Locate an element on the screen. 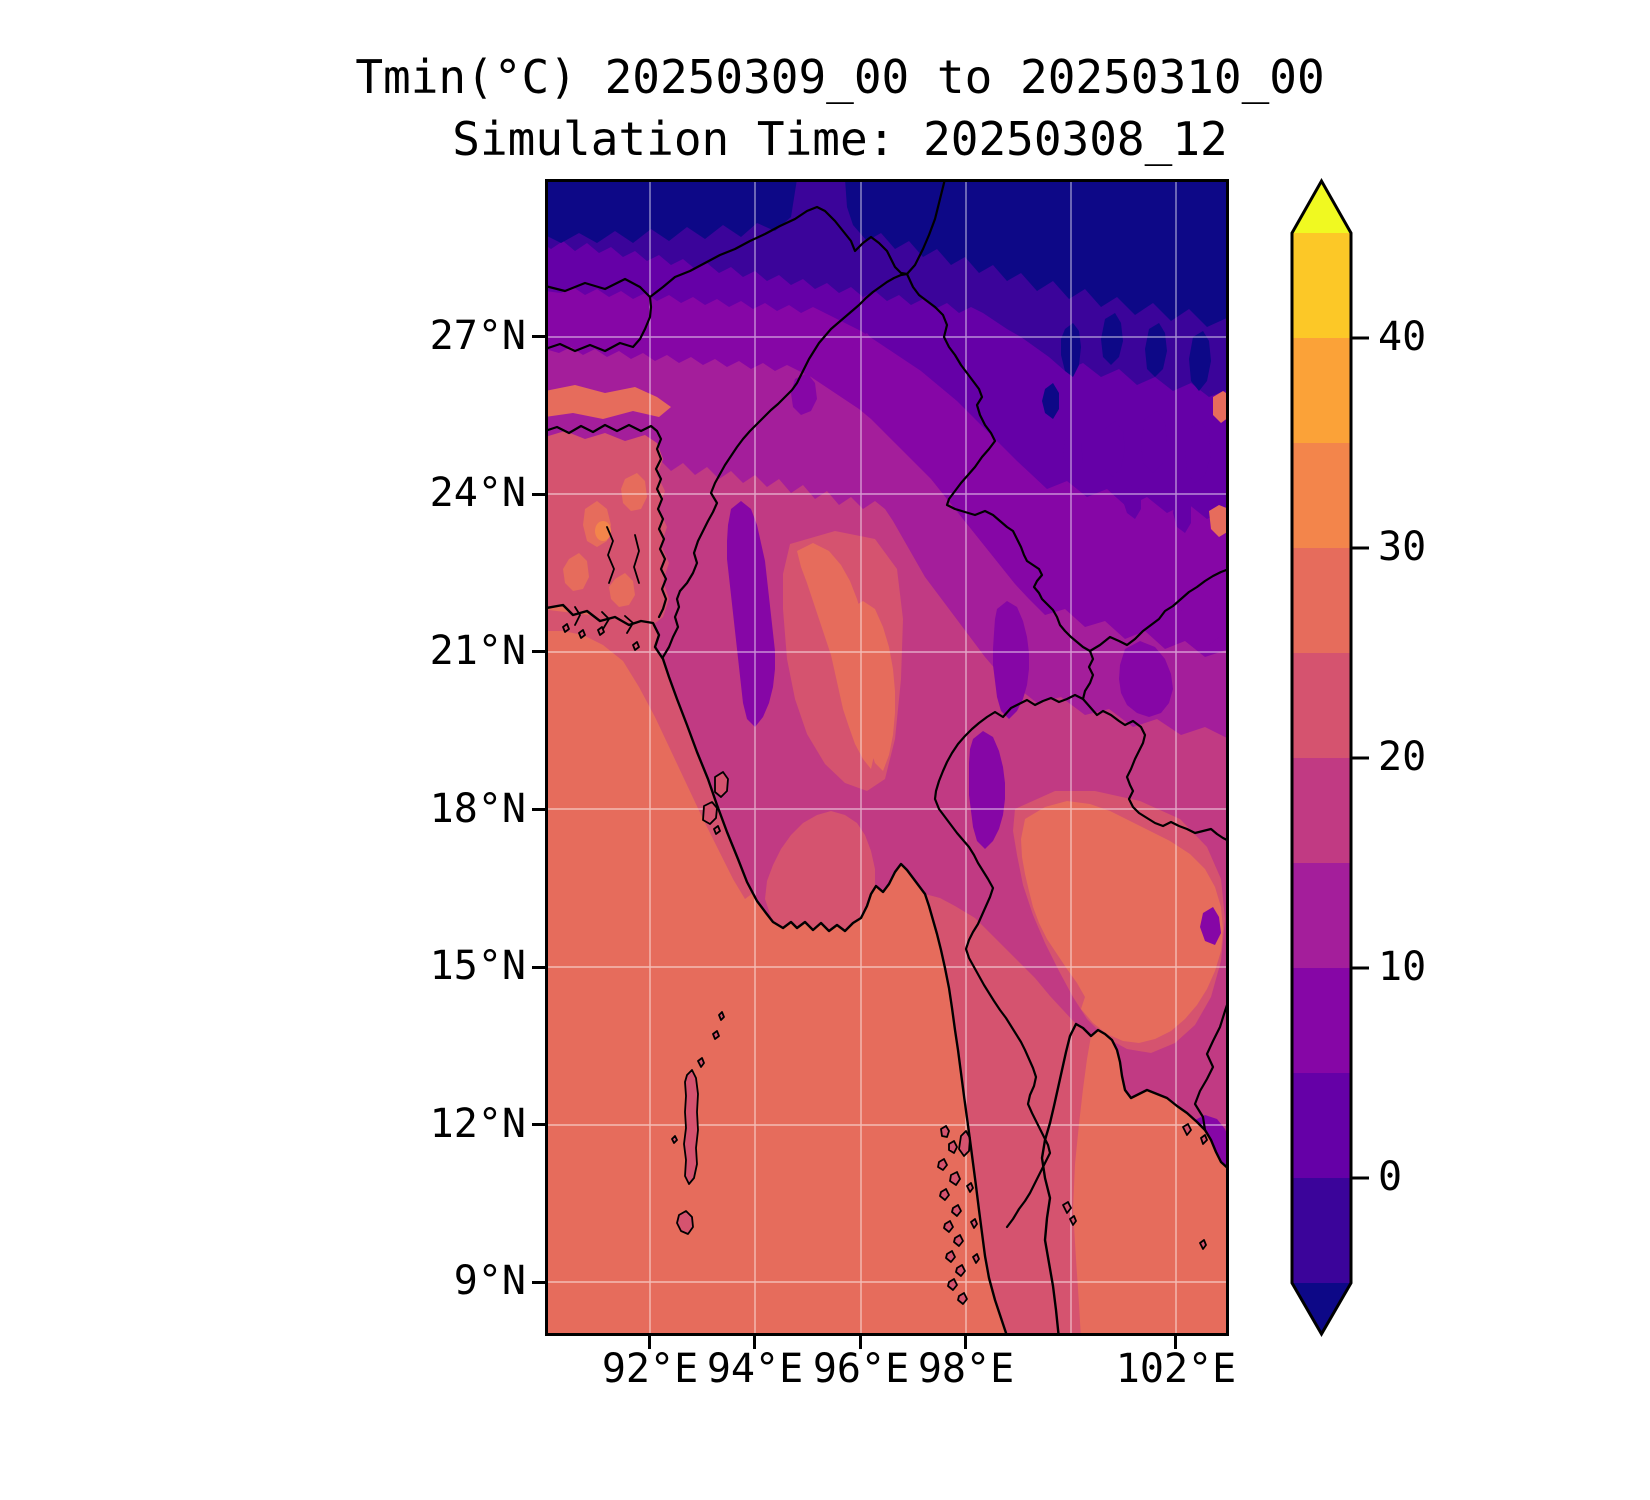 The height and width of the screenshot is (1500, 1650). y-tick-label-24n: 24°N is located at coordinates (477, 493).